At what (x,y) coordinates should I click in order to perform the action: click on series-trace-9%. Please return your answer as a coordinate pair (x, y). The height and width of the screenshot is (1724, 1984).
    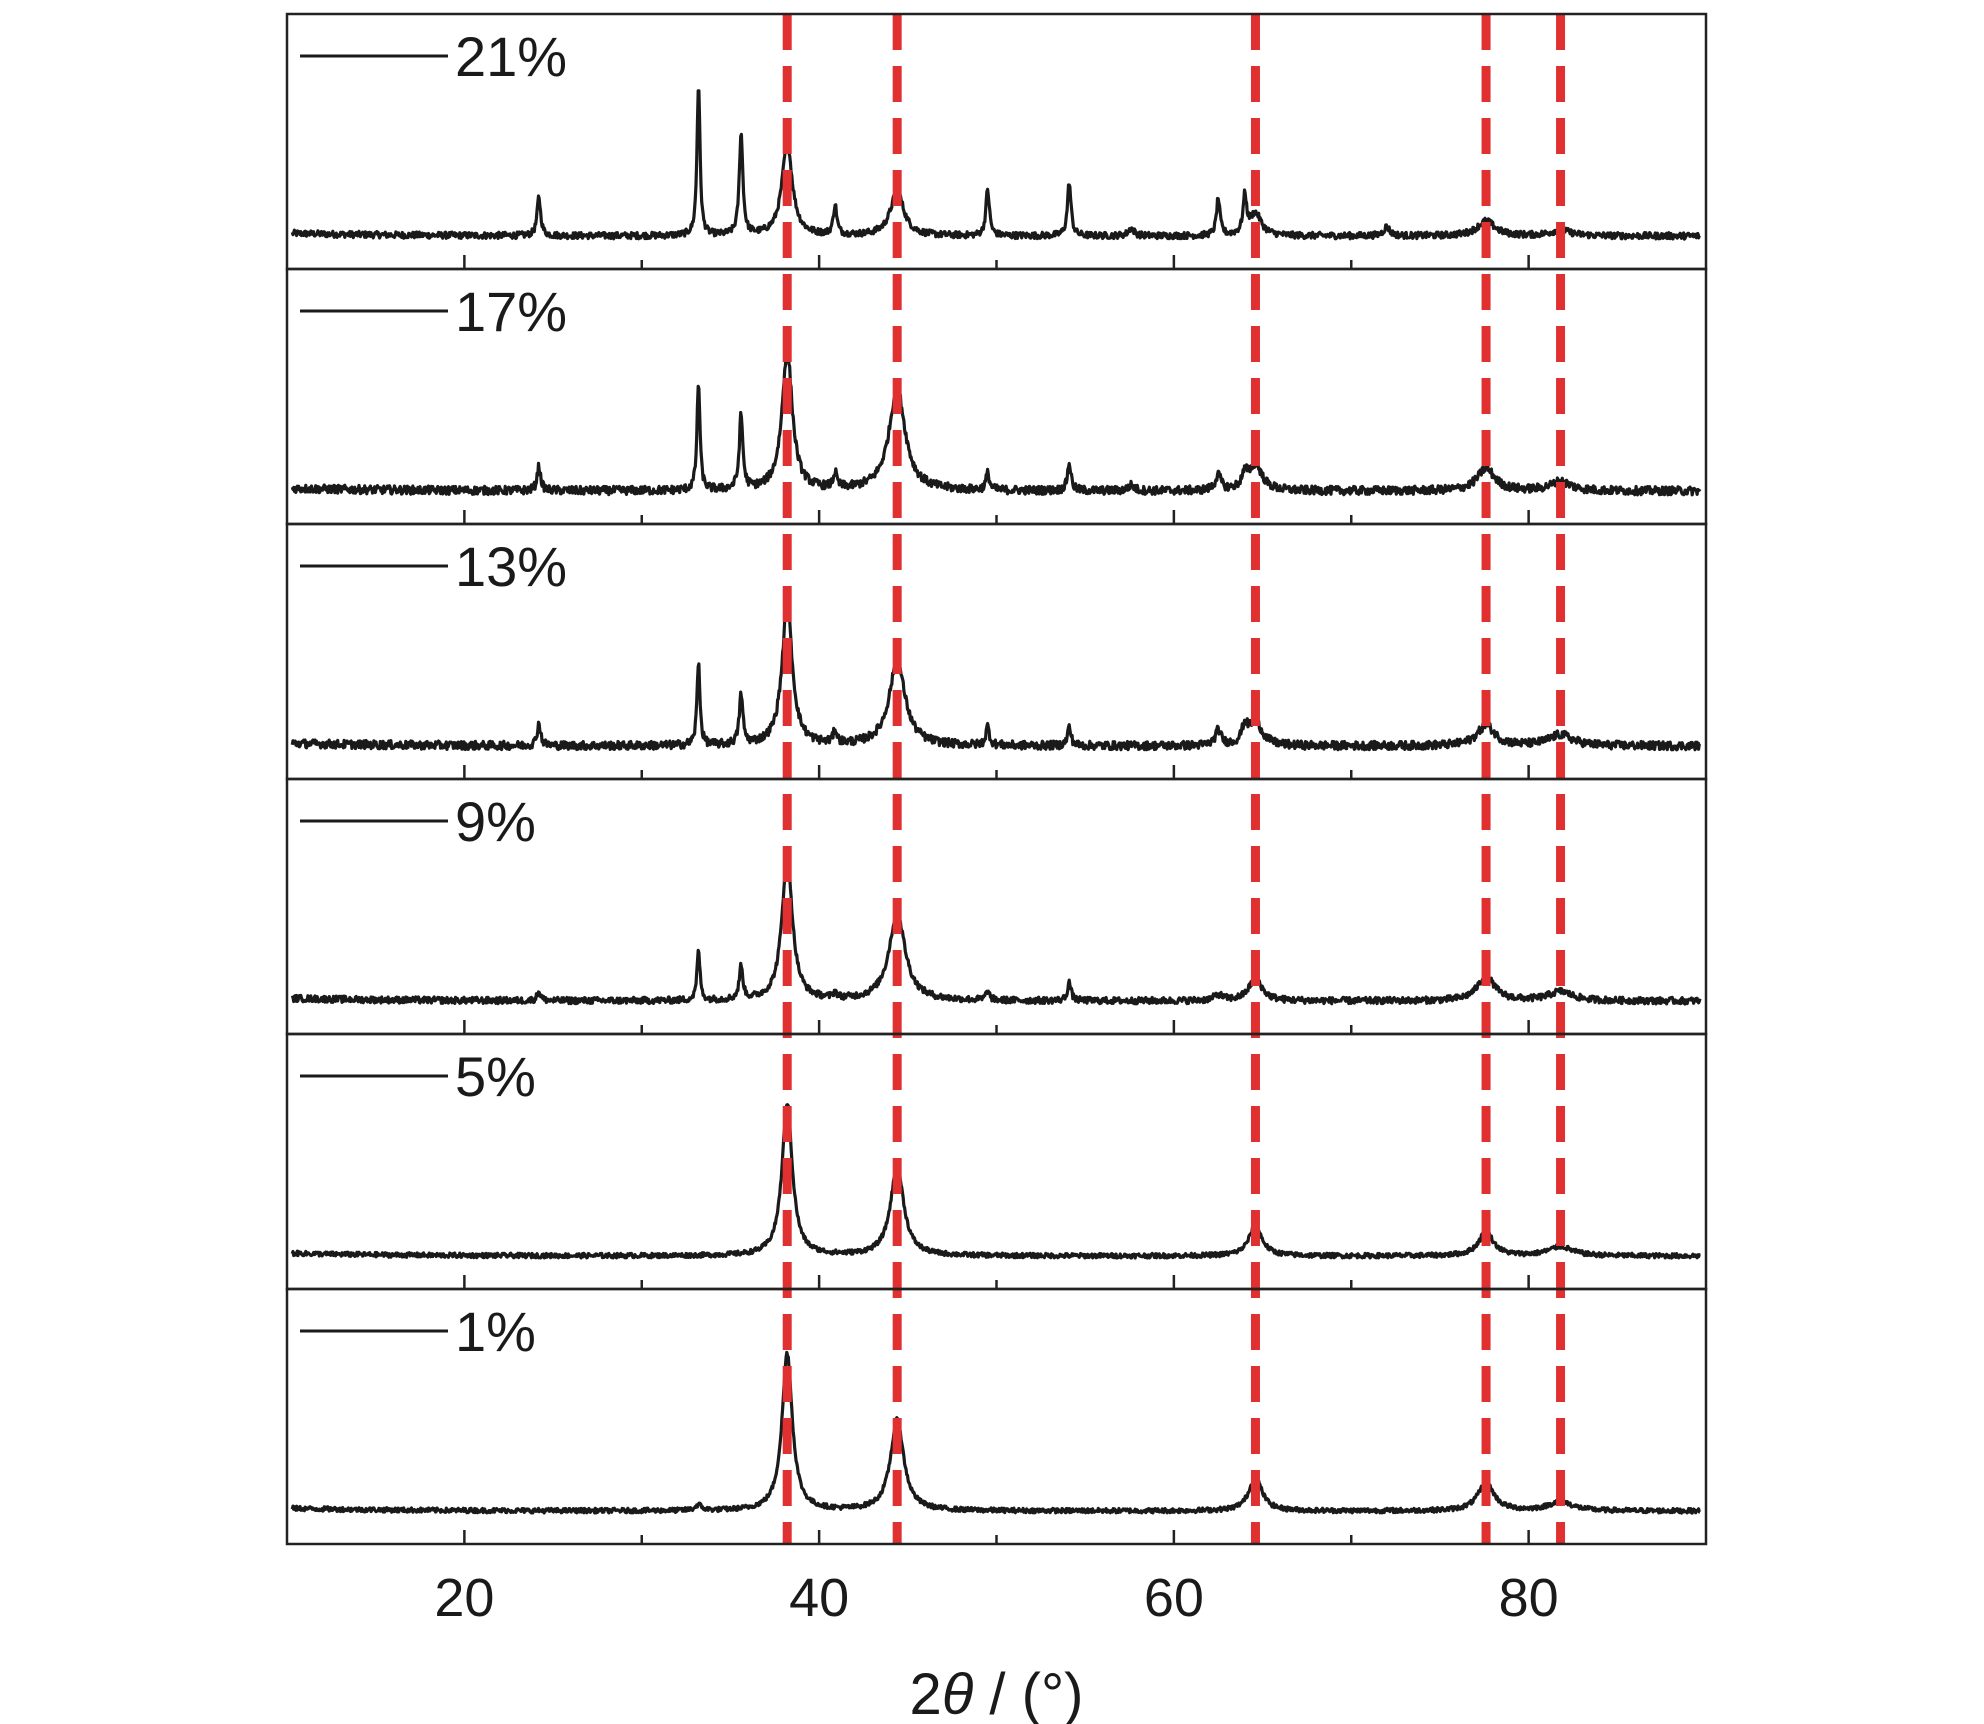
    Looking at the image, I should click on (996, 929).